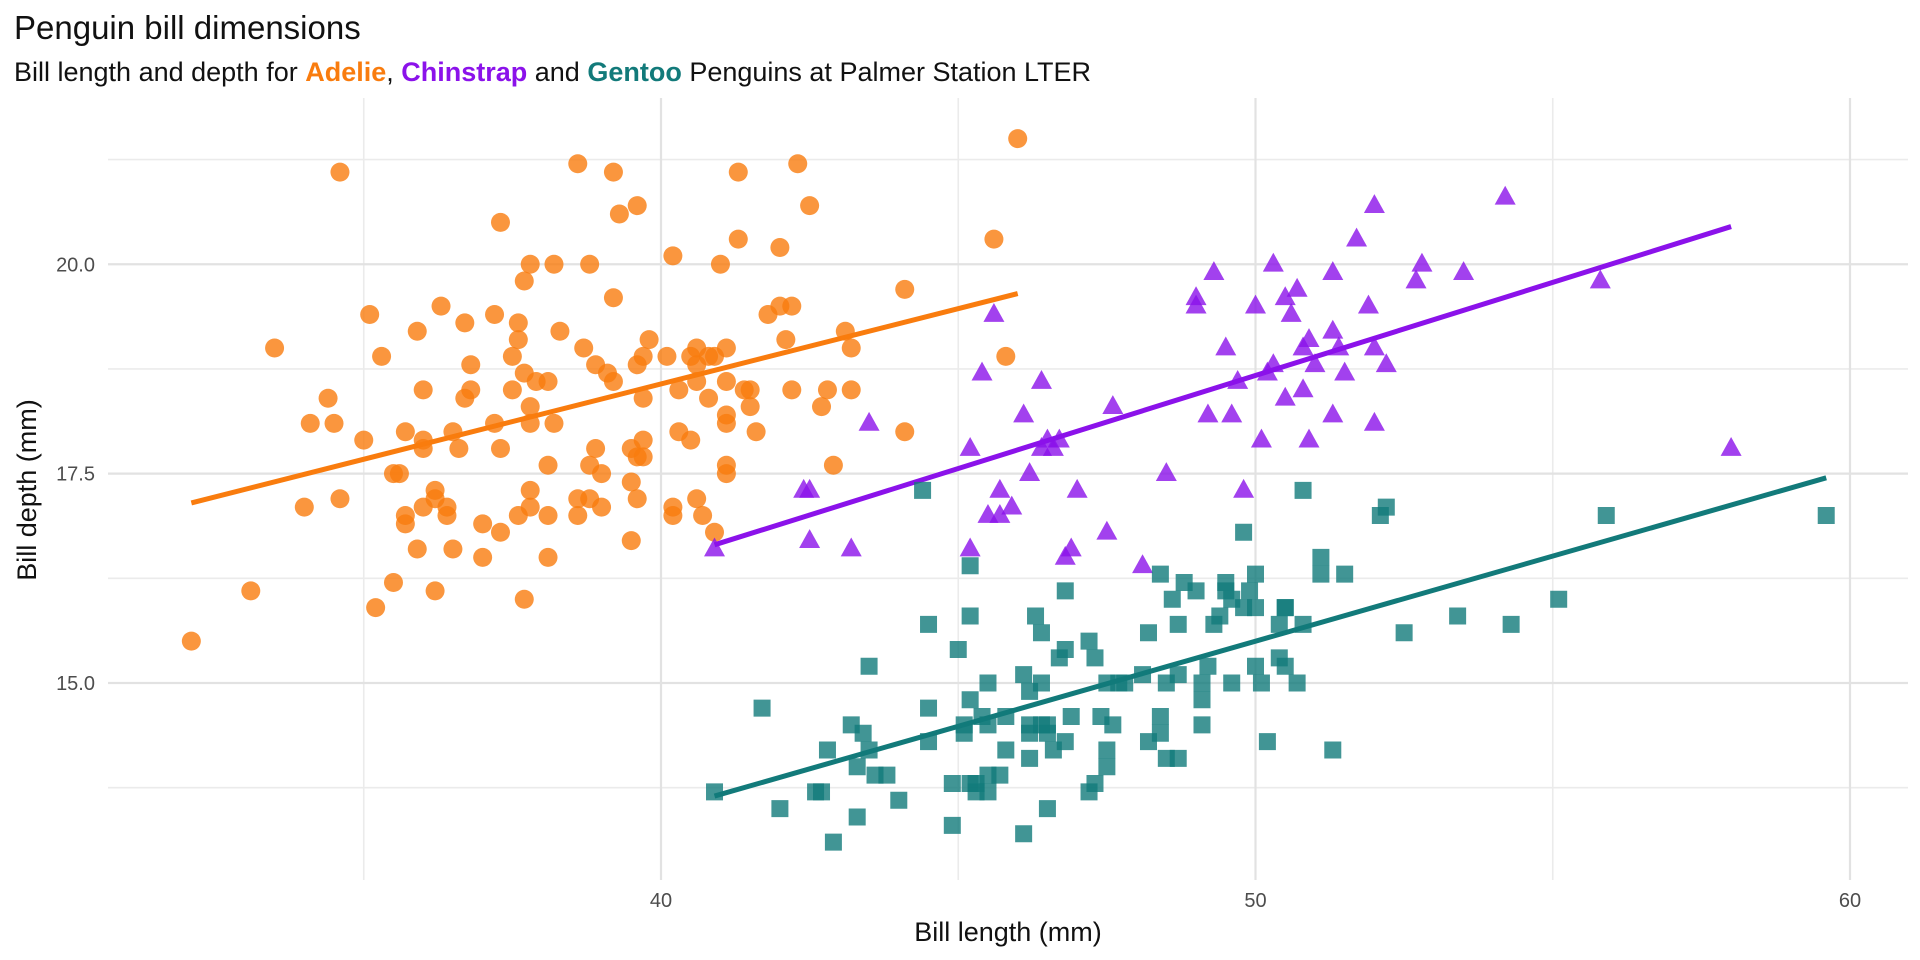 The height and width of the screenshot is (960, 1920). Describe the element at coordinates (346, 72) in the screenshot. I see `subtitle-species-adelie: Adelie` at that location.